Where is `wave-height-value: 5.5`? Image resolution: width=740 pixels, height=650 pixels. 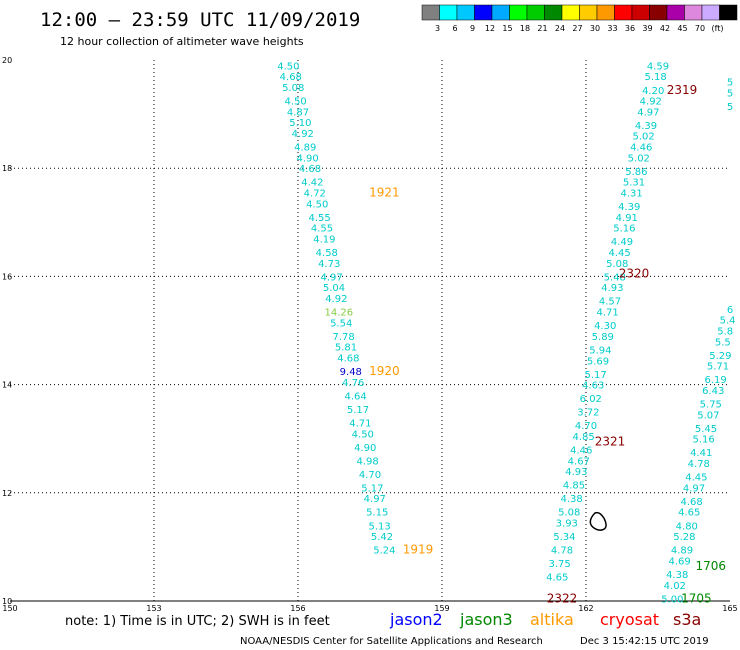 wave-height-value: 5.5 is located at coordinates (723, 342).